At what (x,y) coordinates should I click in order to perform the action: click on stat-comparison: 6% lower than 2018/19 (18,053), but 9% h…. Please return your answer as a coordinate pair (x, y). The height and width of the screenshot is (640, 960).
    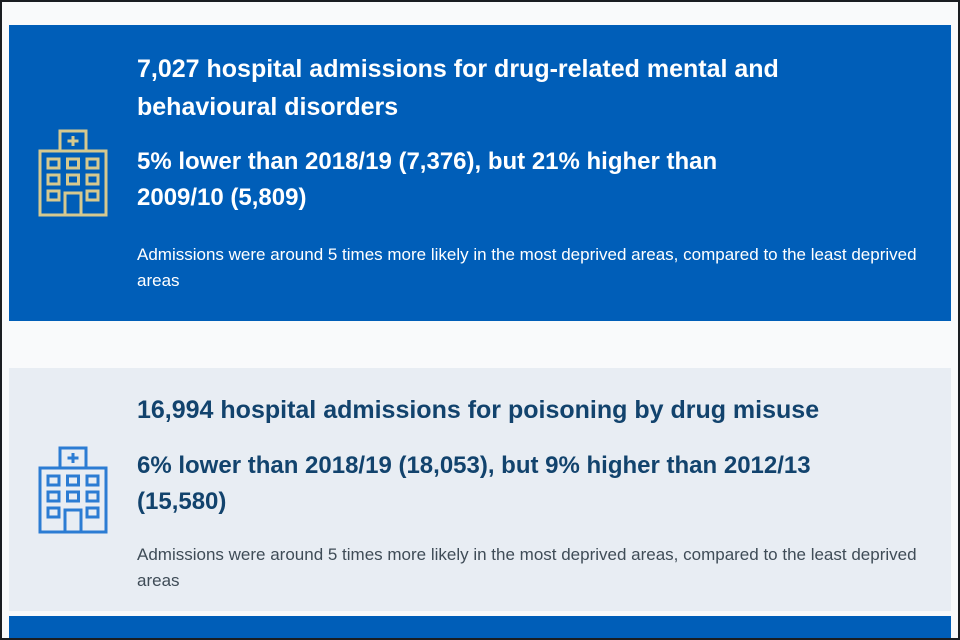
    Looking at the image, I should click on (474, 483).